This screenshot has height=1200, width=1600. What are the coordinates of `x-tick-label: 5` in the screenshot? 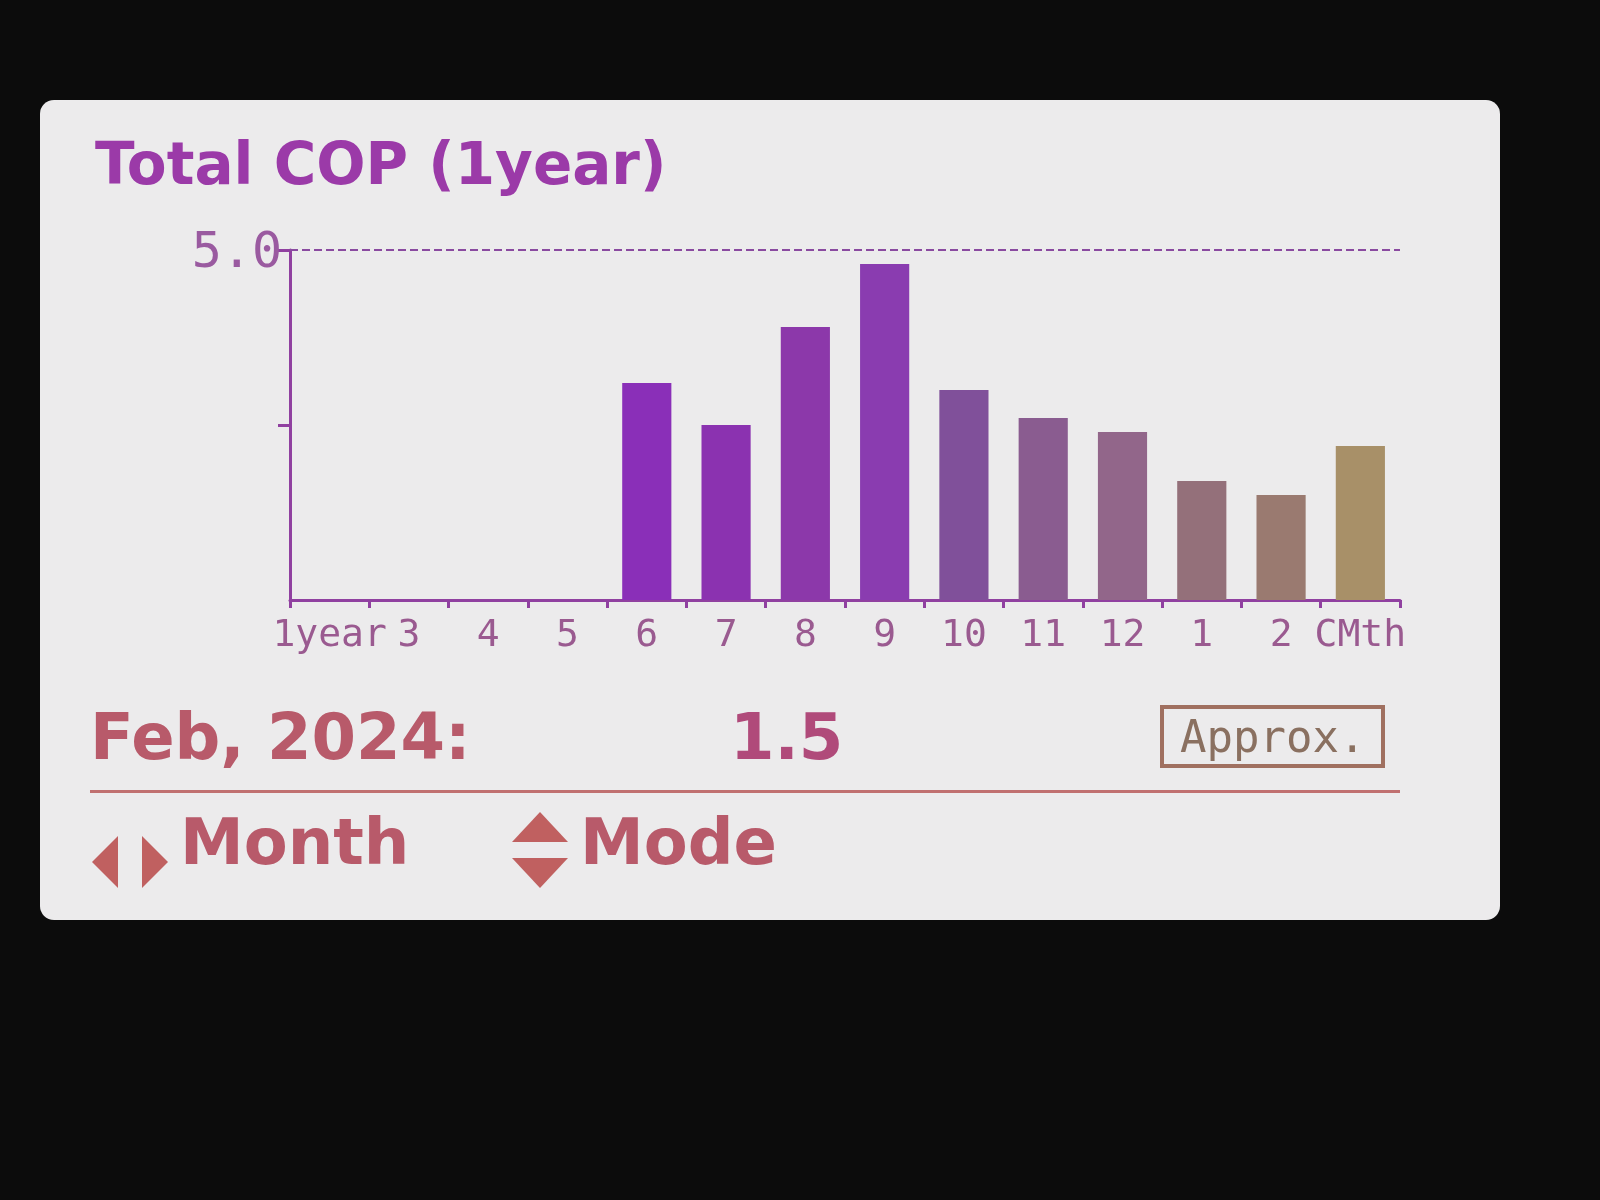 It's located at (567, 633).